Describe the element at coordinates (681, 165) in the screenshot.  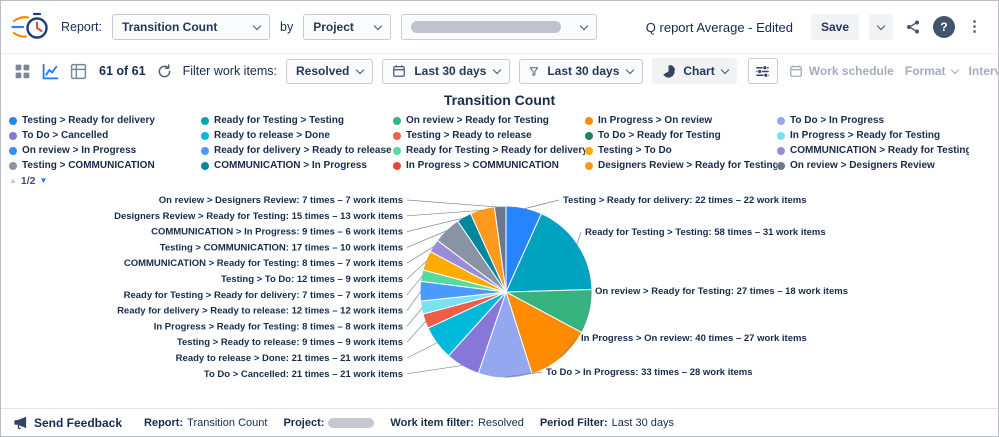
I see `legend-item: Designers Review > Ready for Testing` at that location.